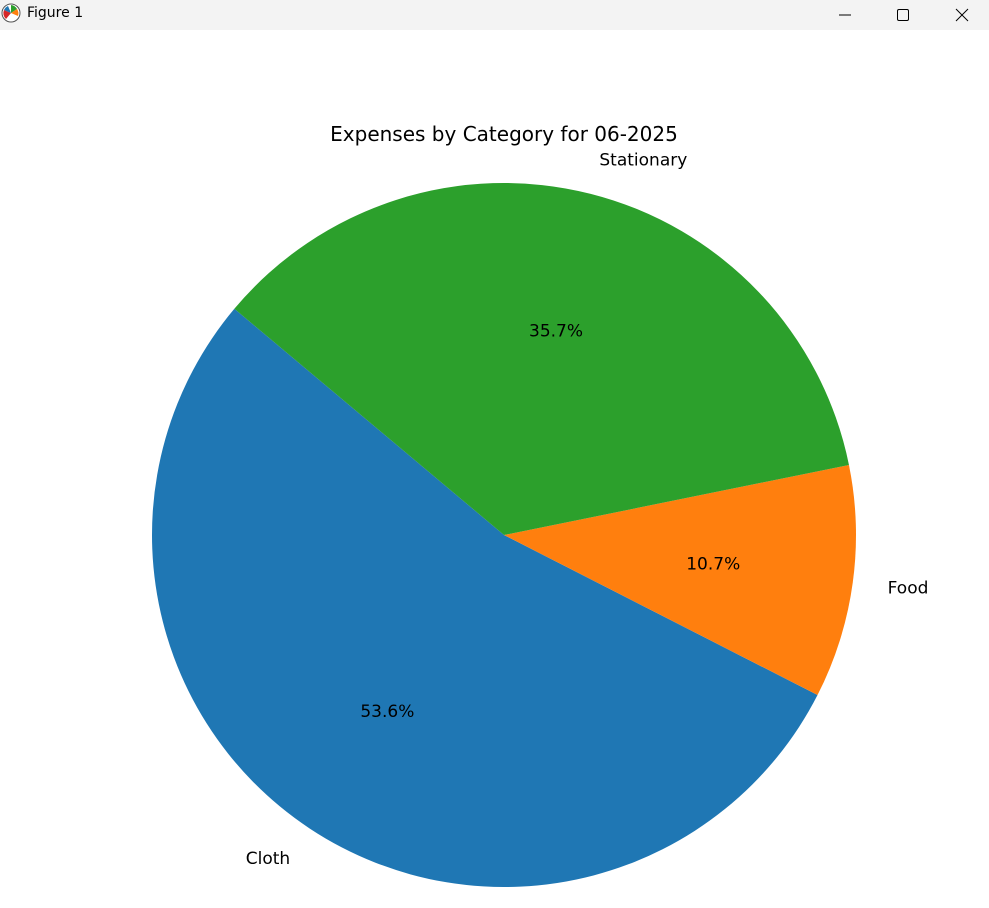 Image resolution: width=989 pixels, height=908 pixels. What do you see at coordinates (908, 588) in the screenshot?
I see `pie-label-food: Food` at bounding box center [908, 588].